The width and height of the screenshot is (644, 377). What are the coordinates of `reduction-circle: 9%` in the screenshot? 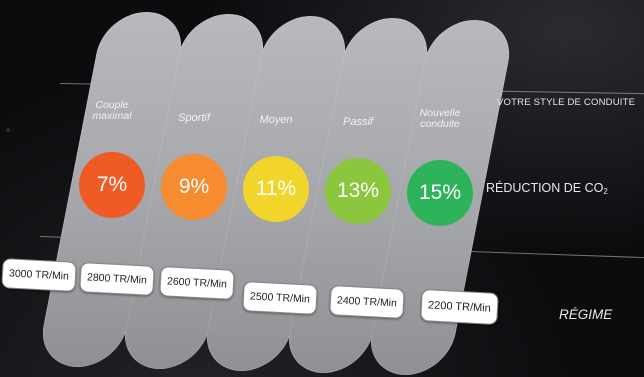 It's located at (194, 187).